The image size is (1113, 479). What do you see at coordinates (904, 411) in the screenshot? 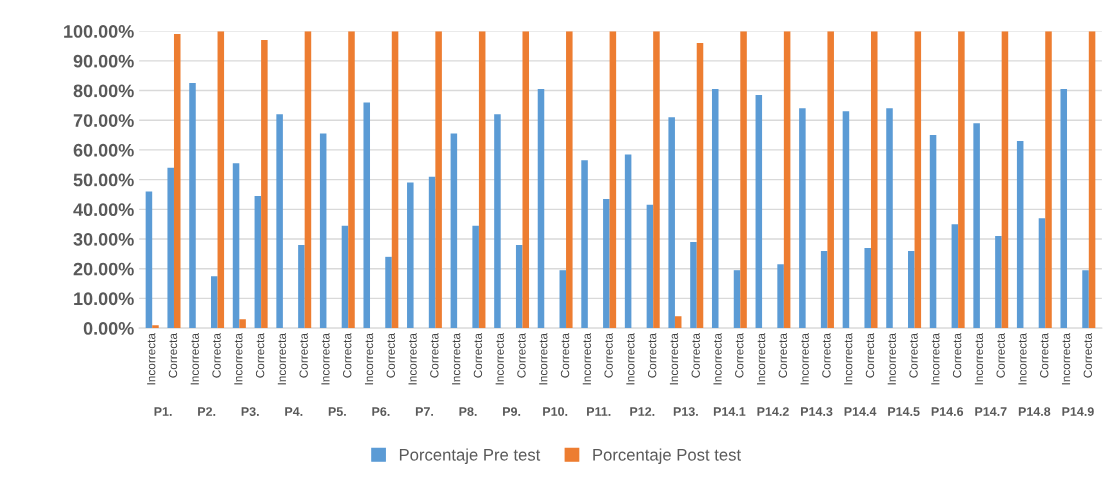
I see `text: P14.5` at bounding box center [904, 411].